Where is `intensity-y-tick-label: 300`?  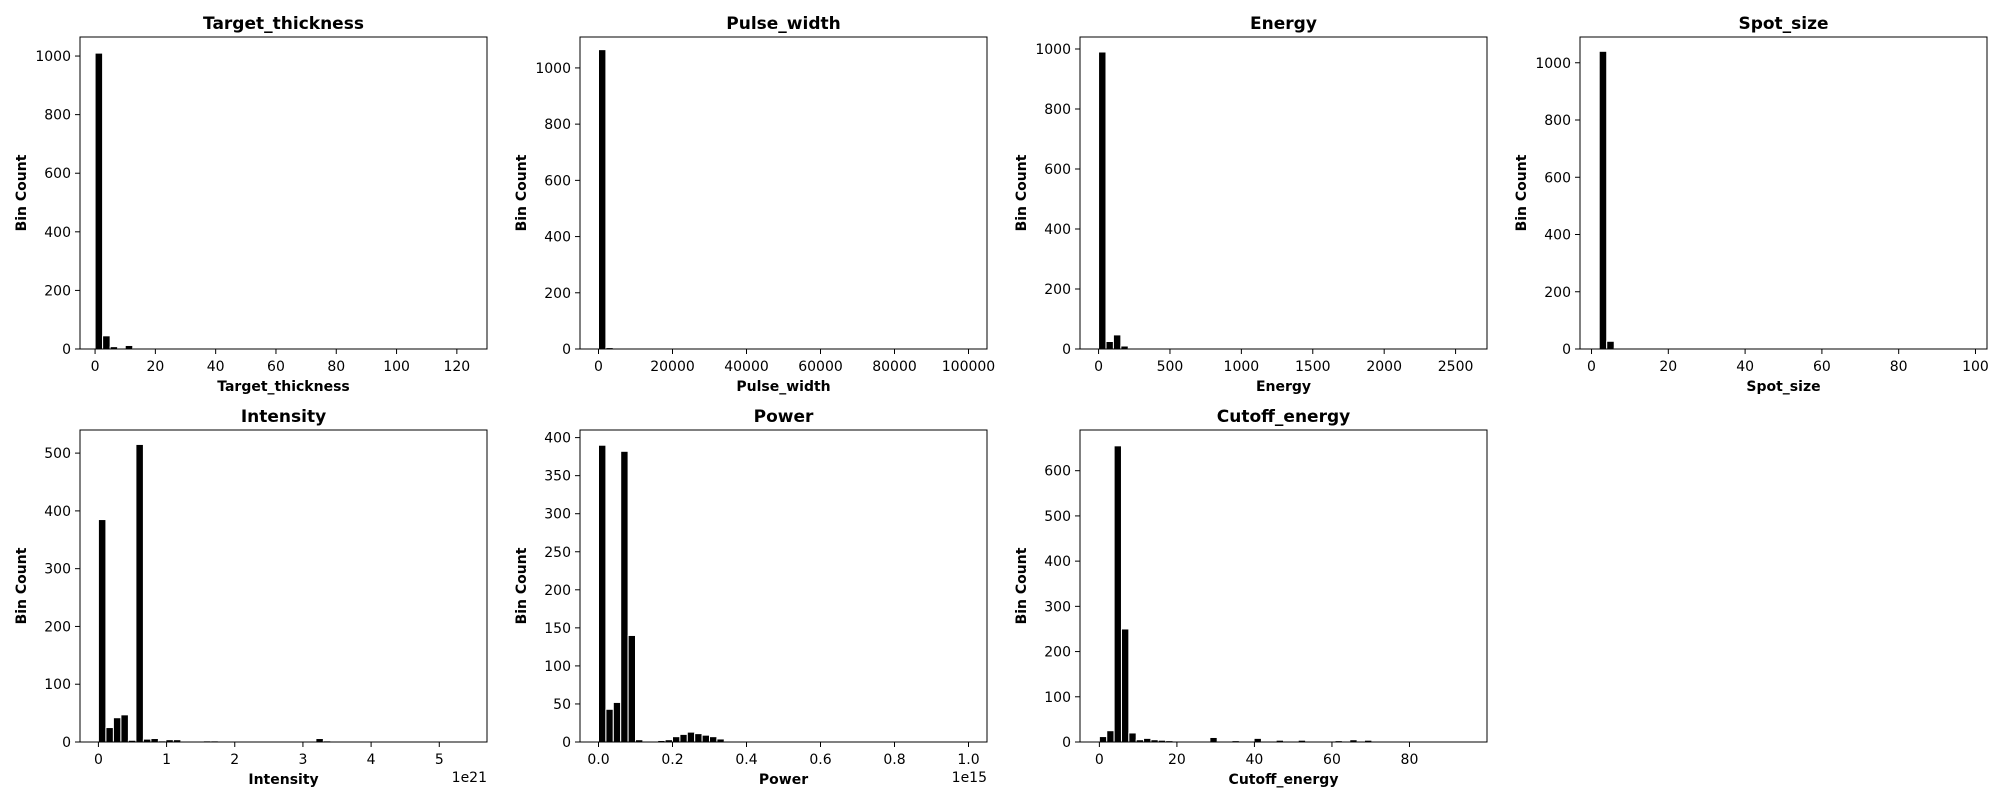 intensity-y-tick-label: 300 is located at coordinates (57, 570).